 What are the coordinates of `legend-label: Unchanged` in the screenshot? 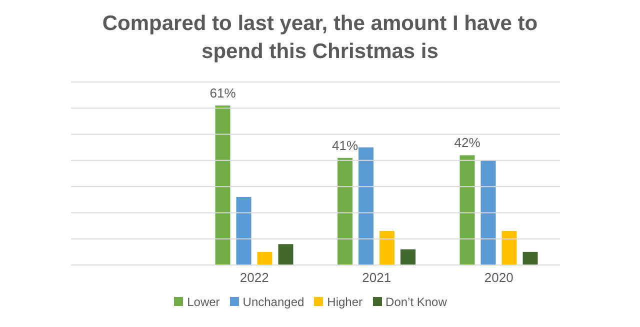 It's located at (273, 302).